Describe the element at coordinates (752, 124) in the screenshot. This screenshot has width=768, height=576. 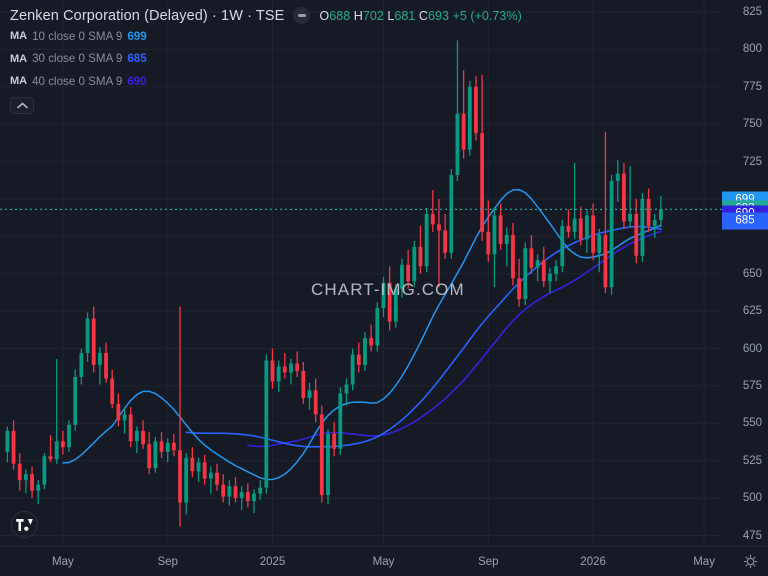
I see `price-axis-tick: 750` at that location.